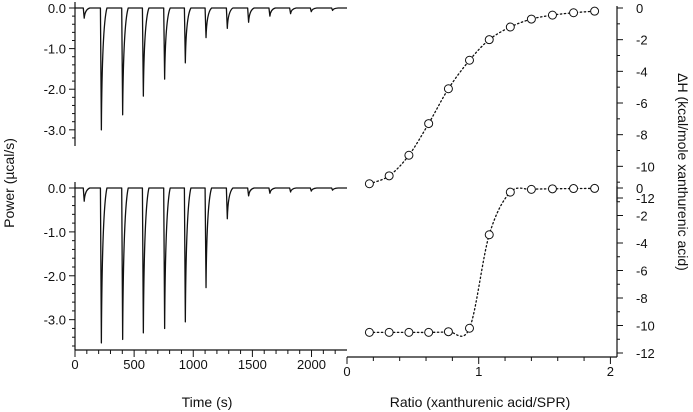  What do you see at coordinates (480, 402) in the screenshot?
I see `x-axis-title-ratio: Ratio (xanthurenic acid/SPR)` at bounding box center [480, 402].